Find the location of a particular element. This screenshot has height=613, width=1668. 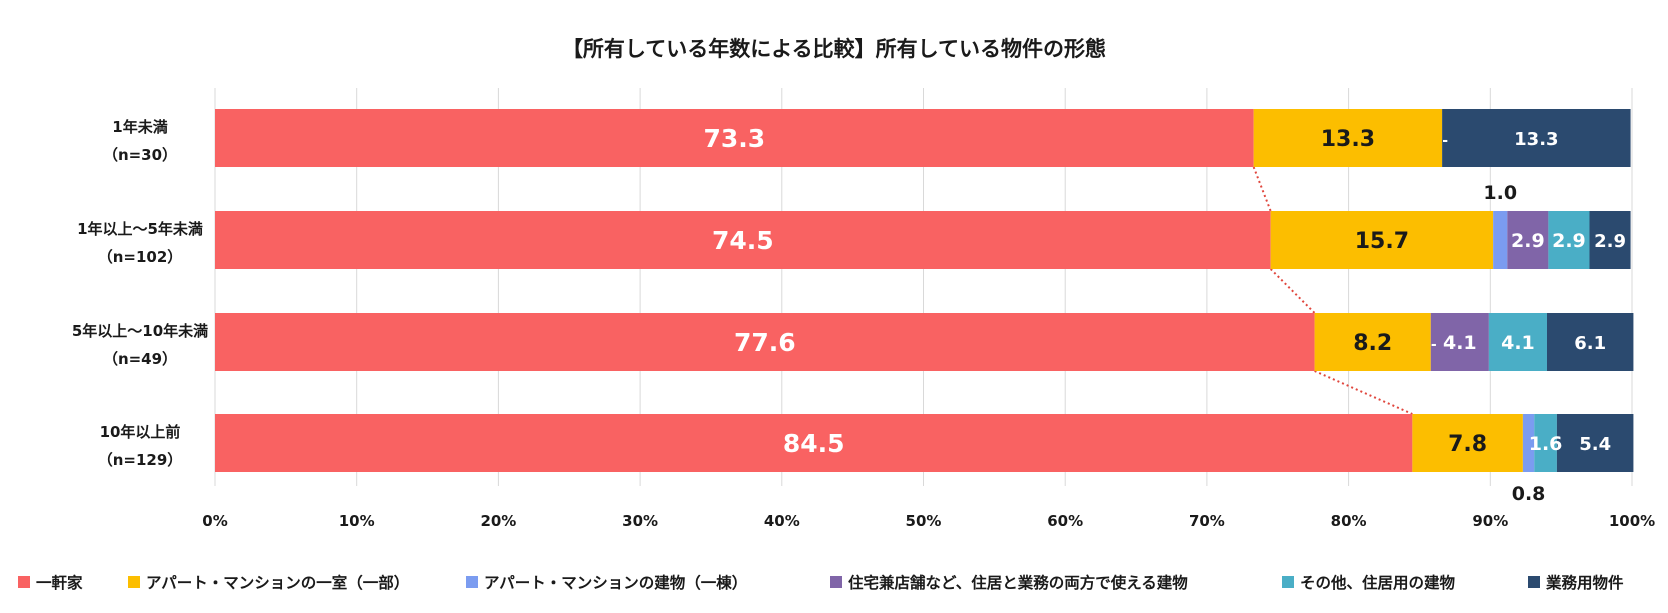

category-label: 1年未満 is located at coordinates (139, 127).